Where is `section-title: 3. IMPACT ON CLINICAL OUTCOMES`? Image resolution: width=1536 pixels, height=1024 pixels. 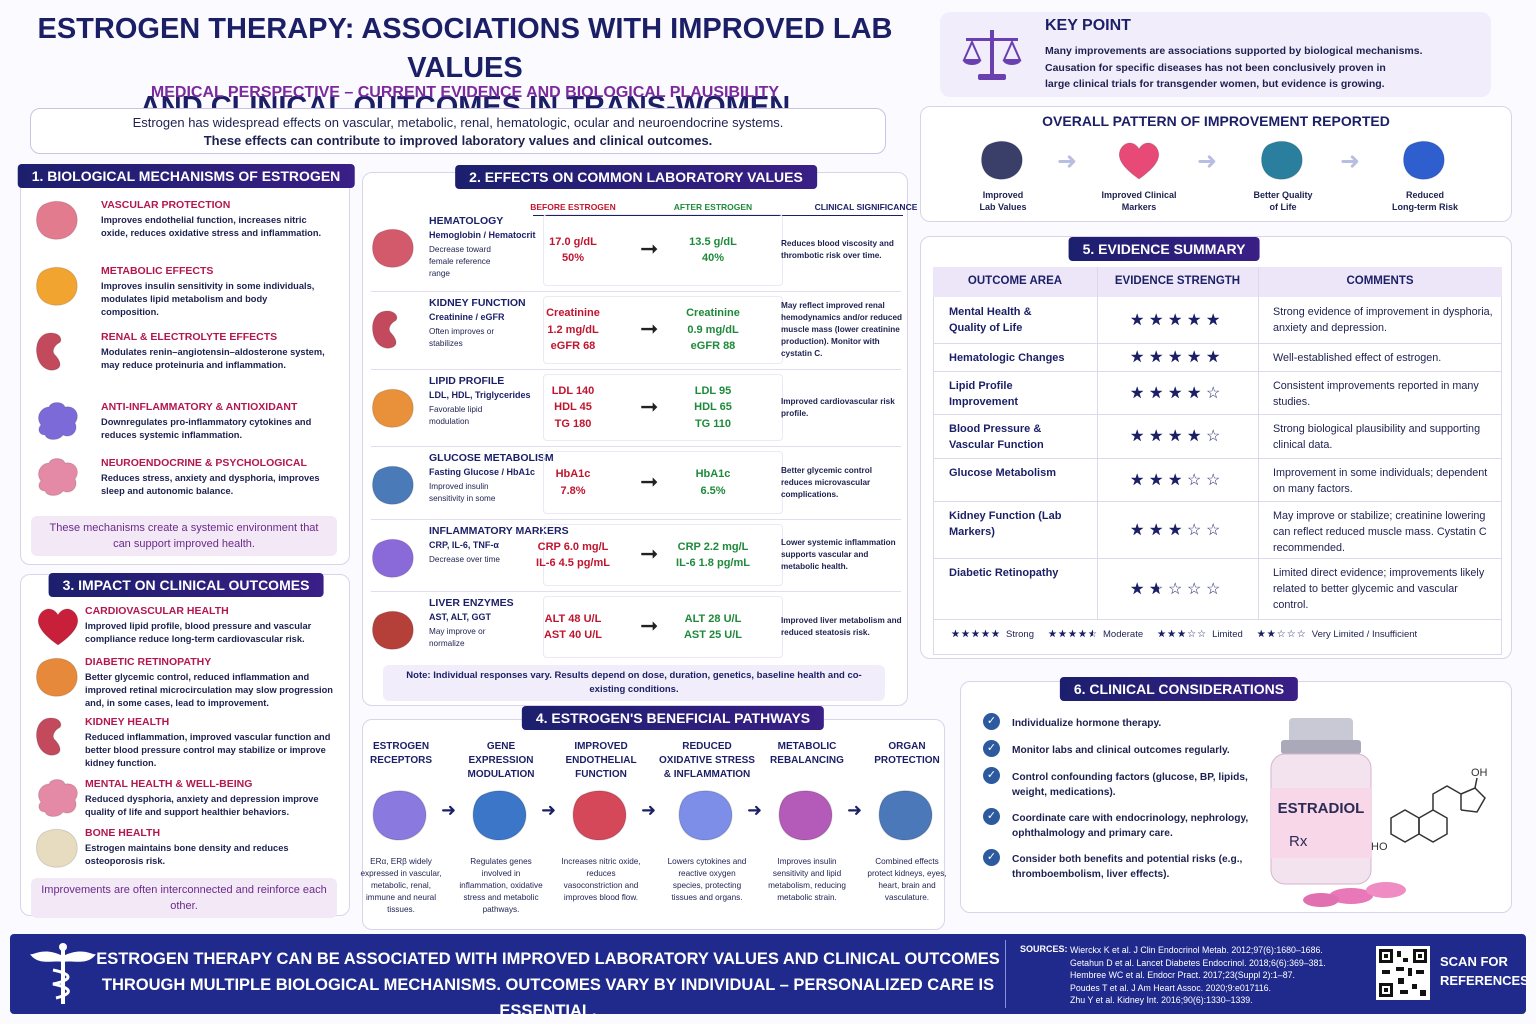 section-title: 3. IMPACT ON CLINICAL OUTCOMES is located at coordinates (186, 585).